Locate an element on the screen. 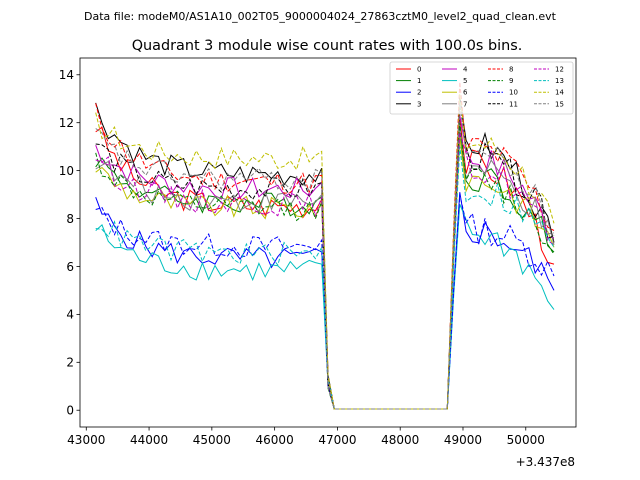  legend-label-2: 2 is located at coordinates (419, 93).